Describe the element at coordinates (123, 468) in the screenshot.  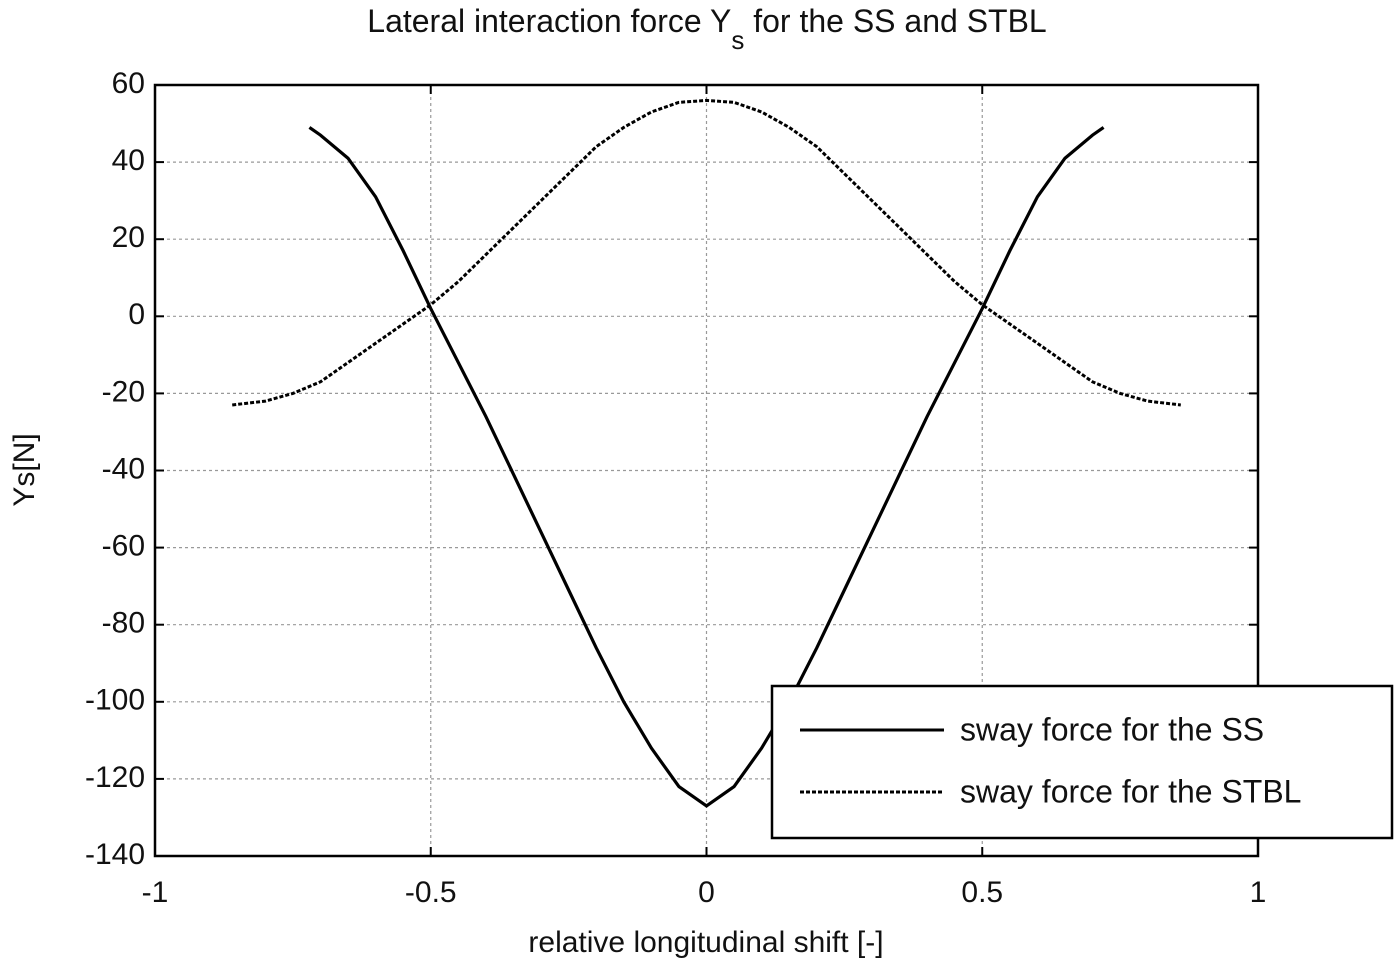
I see `y-tick-label: -40` at that location.